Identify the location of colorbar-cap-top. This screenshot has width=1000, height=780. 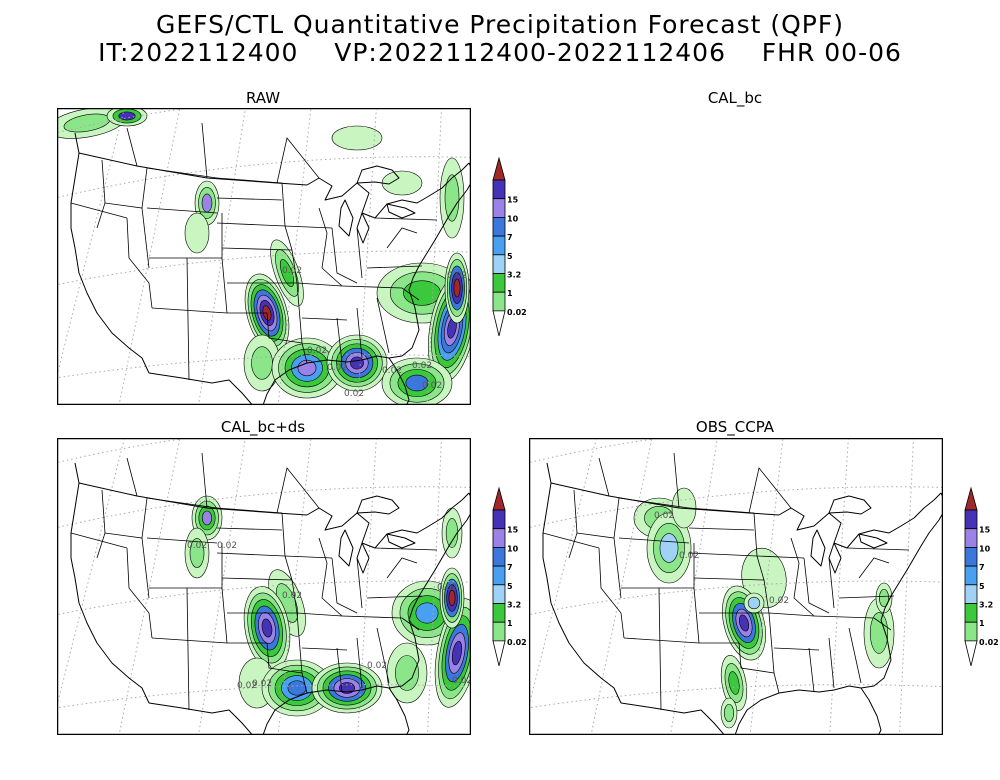
(499, 498).